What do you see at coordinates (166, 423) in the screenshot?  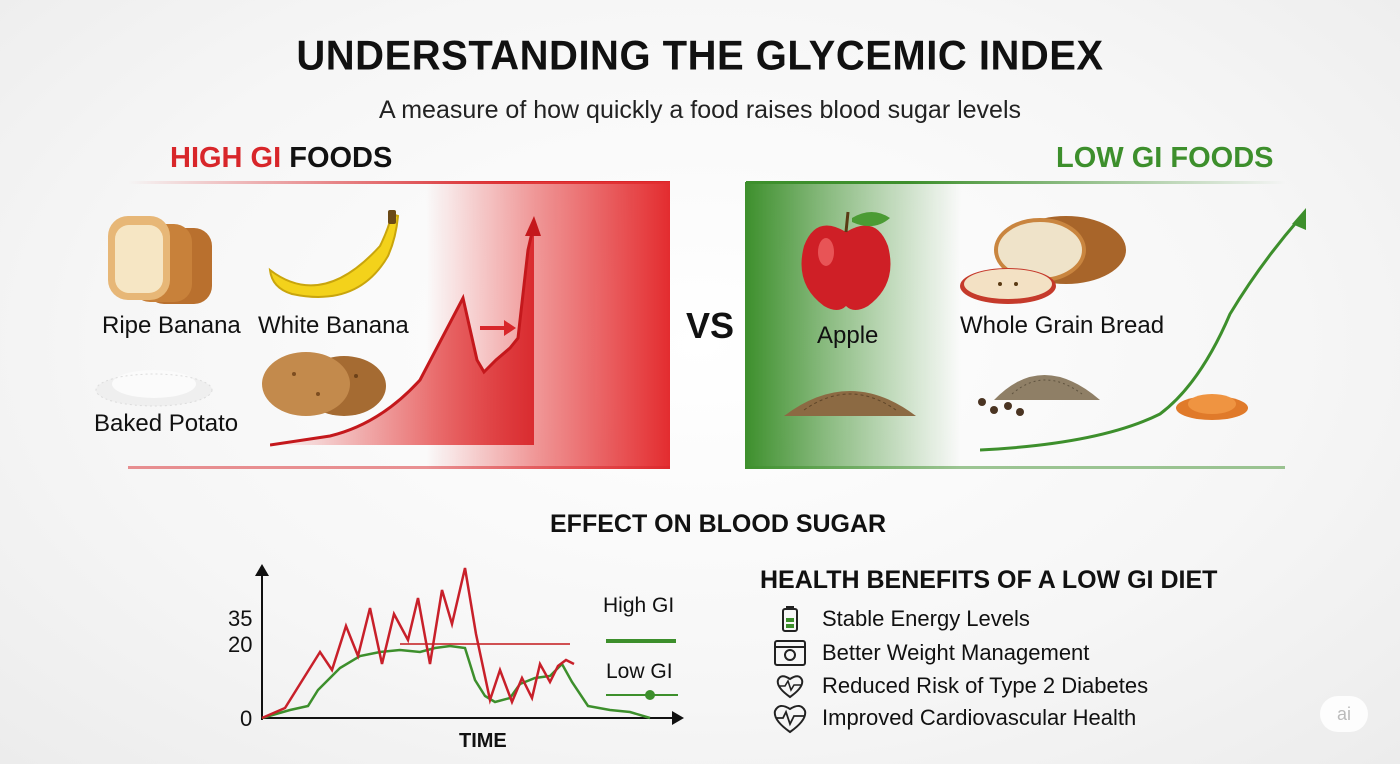 I see `food-label-baked-potato: Baked Potato` at bounding box center [166, 423].